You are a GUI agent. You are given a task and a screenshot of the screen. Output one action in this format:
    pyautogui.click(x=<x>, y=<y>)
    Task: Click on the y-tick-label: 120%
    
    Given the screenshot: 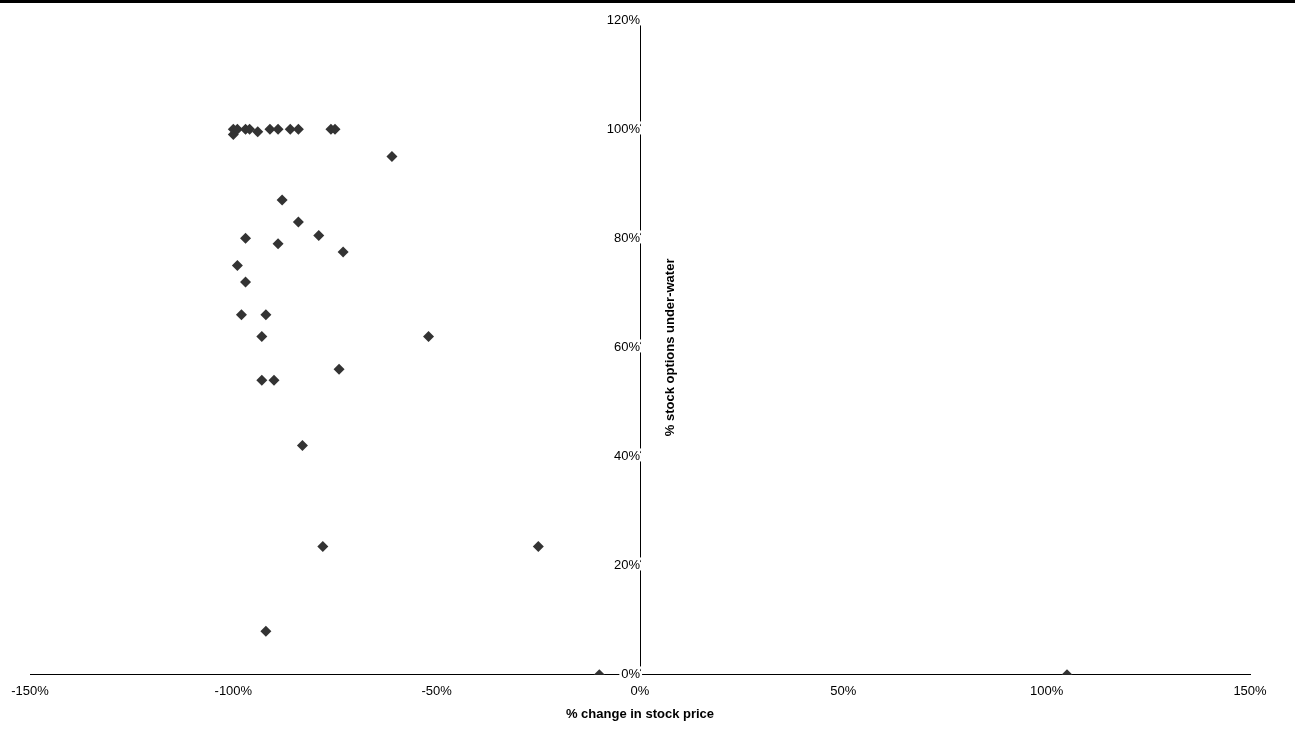 What is the action you would take?
    pyautogui.click(x=623, y=19)
    